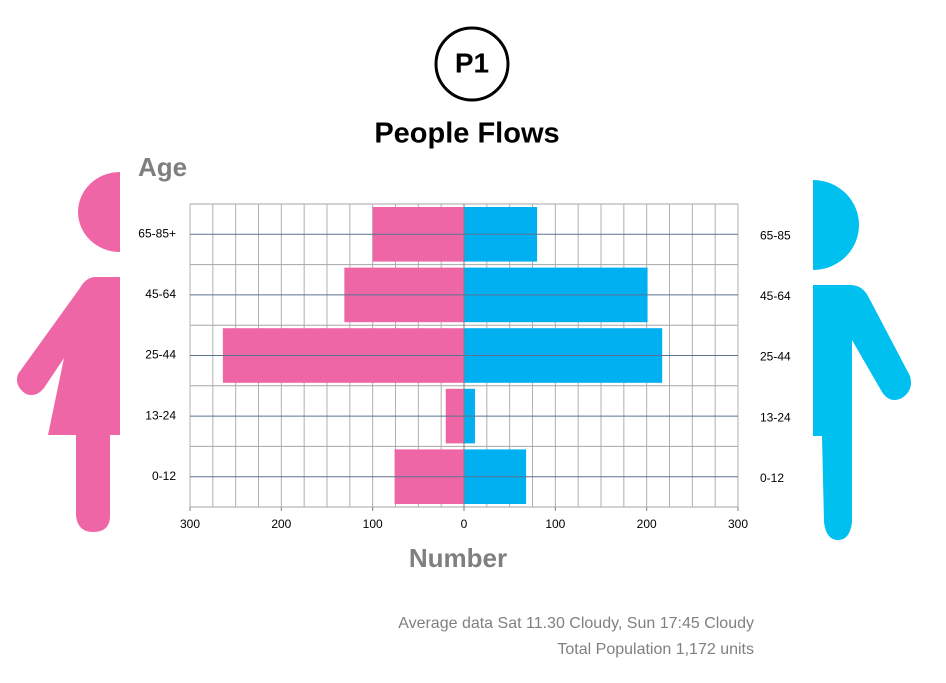  What do you see at coordinates (157, 233) in the screenshot?
I see `y-tick-label: 65-85+` at bounding box center [157, 233].